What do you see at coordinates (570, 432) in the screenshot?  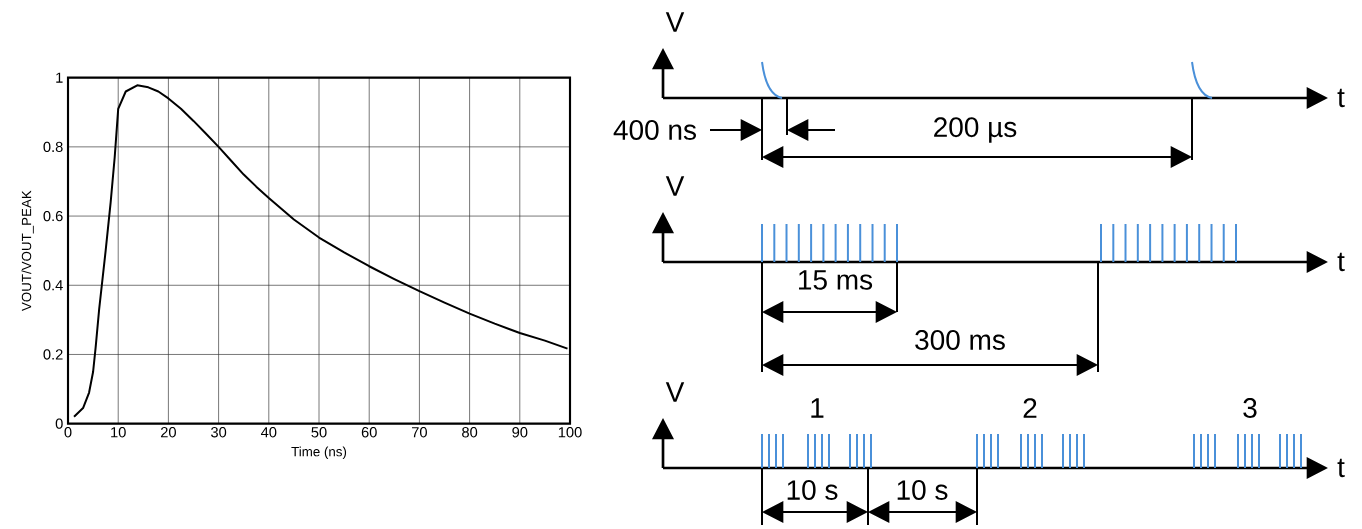 I see `x-tick-label: 100` at bounding box center [570, 432].